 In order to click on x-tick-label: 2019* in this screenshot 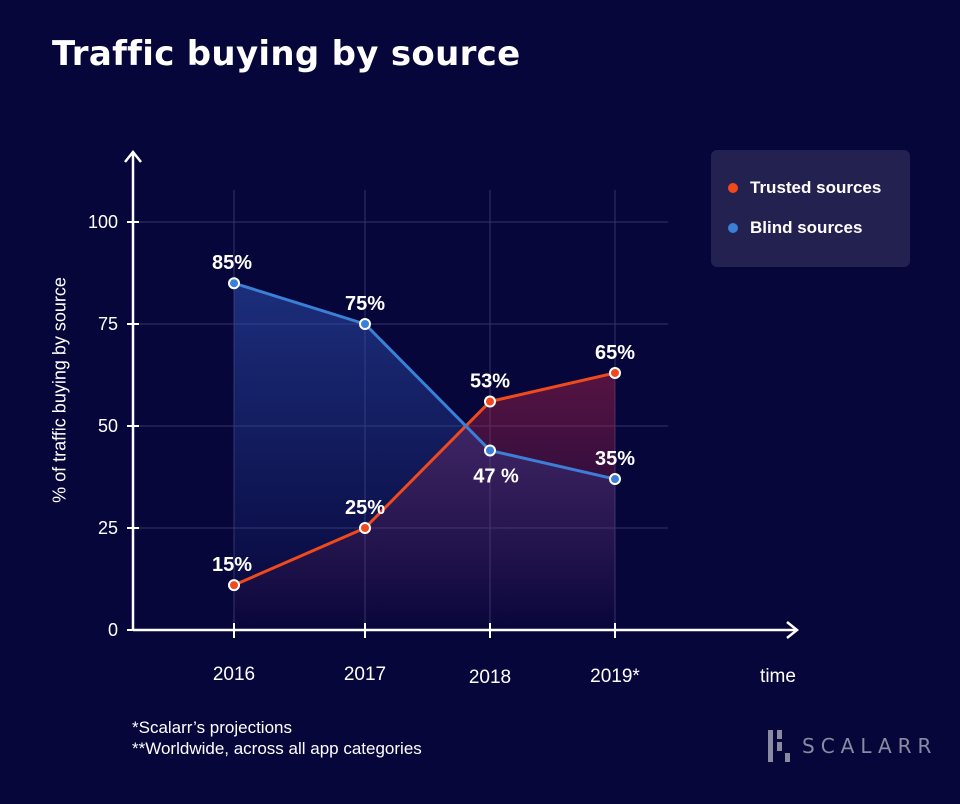, I will do `click(615, 676)`.